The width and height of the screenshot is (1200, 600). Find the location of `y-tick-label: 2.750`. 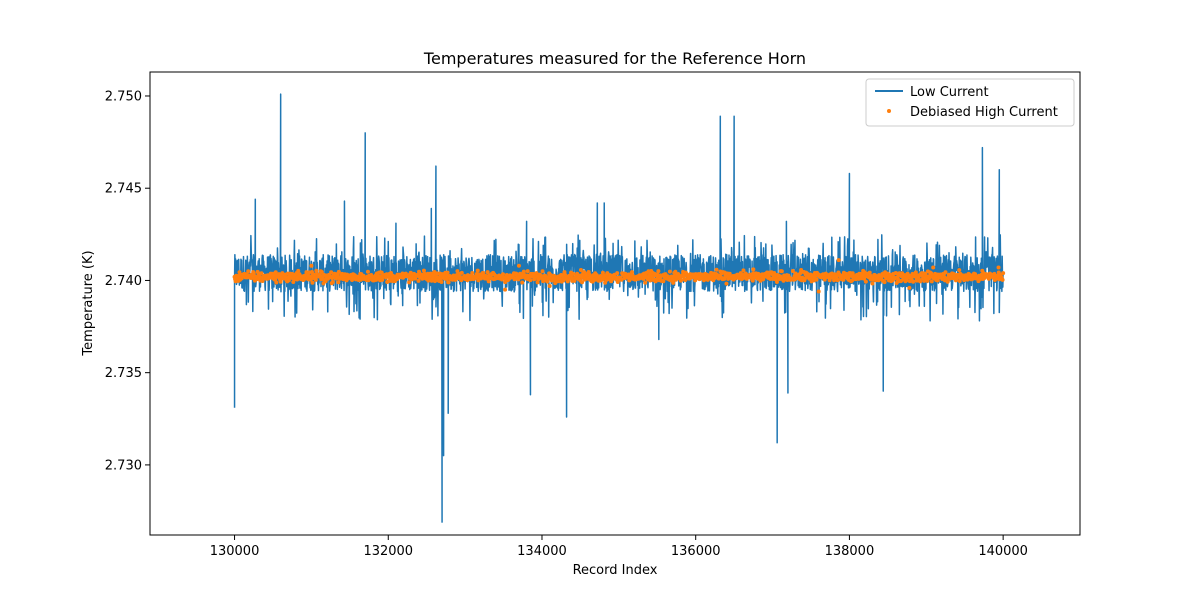

y-tick-label: 2.750 is located at coordinates (123, 96).